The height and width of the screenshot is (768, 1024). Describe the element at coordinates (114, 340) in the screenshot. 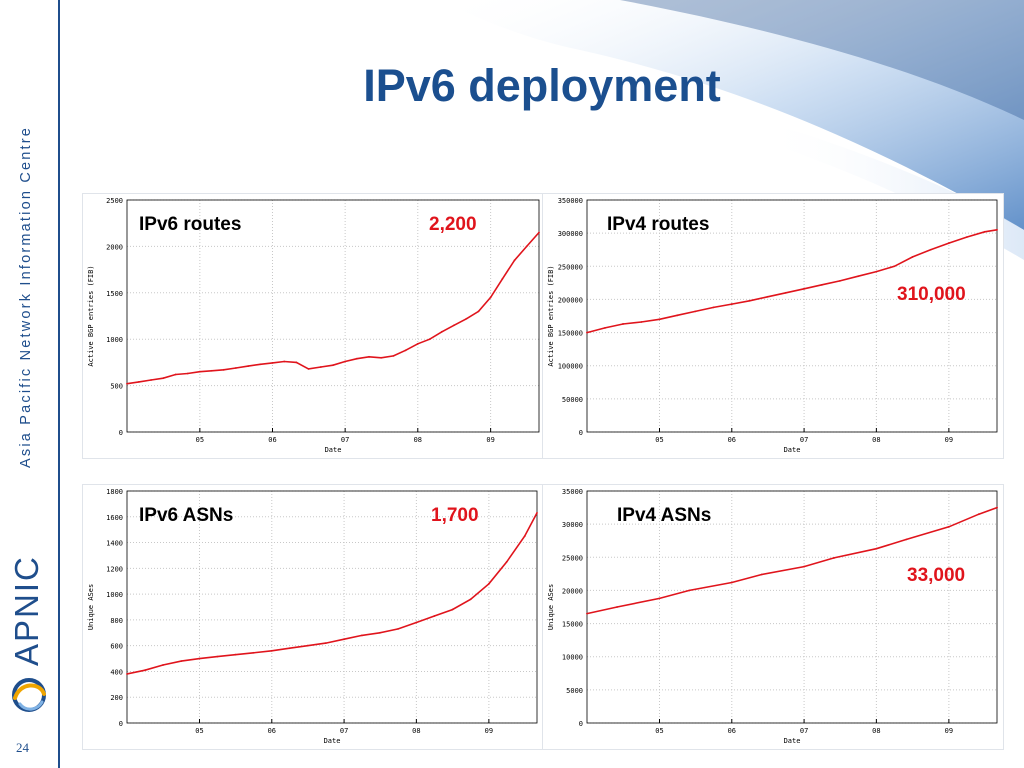

I see `y-tick-label: 1000` at that location.